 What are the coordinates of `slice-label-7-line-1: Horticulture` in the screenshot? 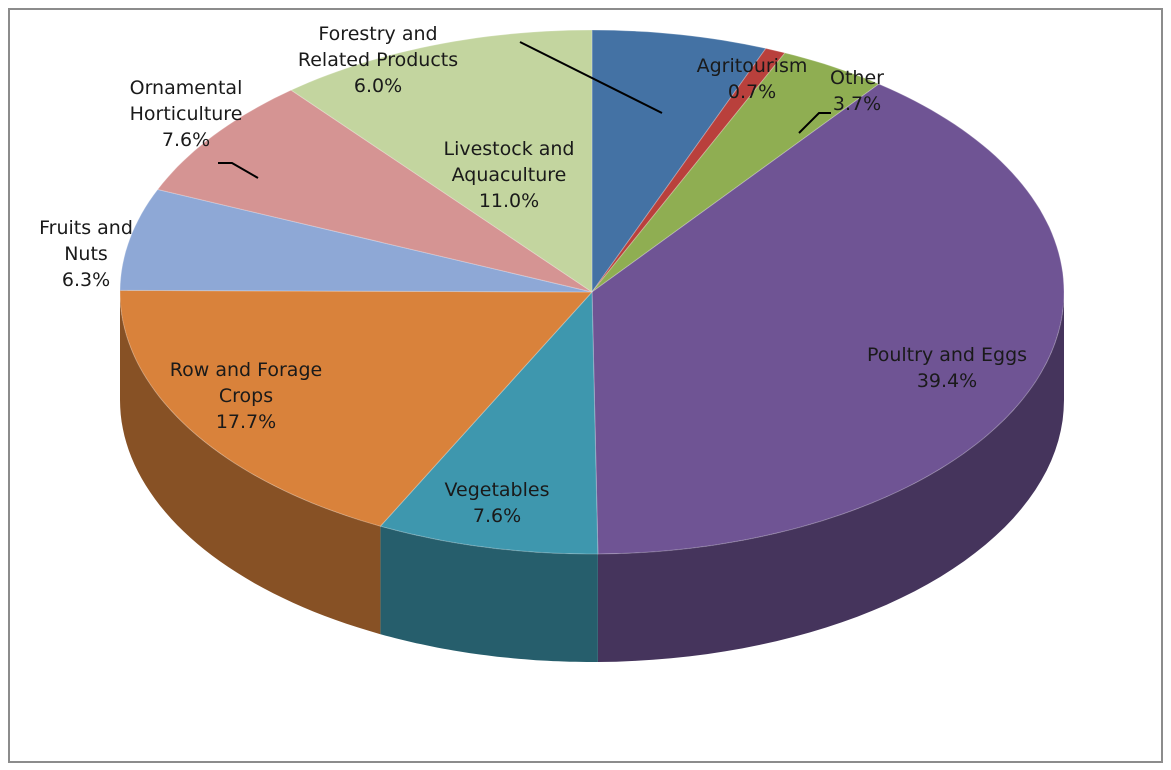 It's located at (186, 114).